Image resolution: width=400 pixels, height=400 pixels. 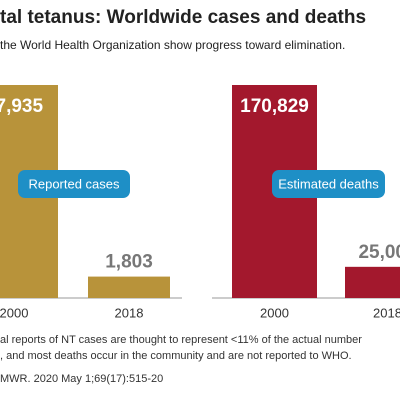 I want to click on badge-label: Reported cases, so click(x=74, y=183).